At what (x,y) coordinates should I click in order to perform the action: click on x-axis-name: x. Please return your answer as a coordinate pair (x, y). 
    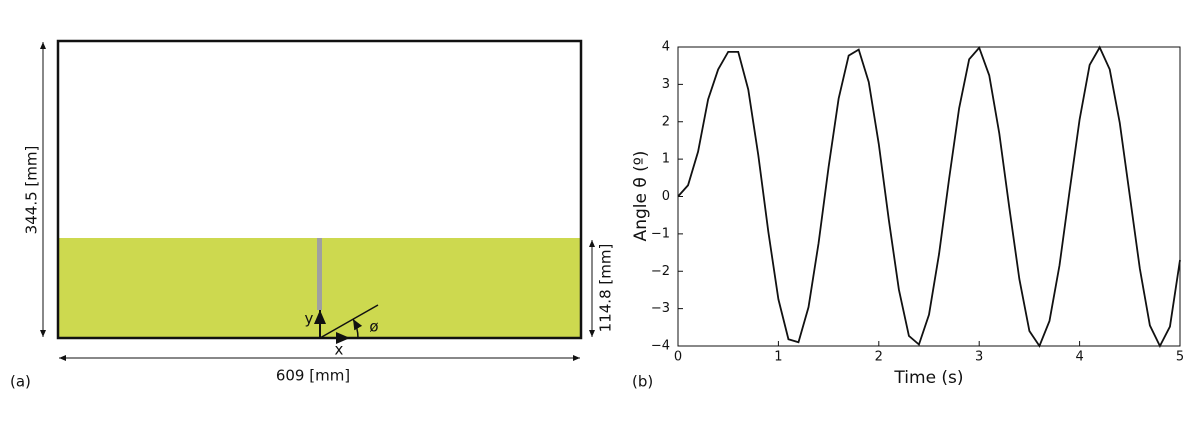
    Looking at the image, I should click on (339, 350).